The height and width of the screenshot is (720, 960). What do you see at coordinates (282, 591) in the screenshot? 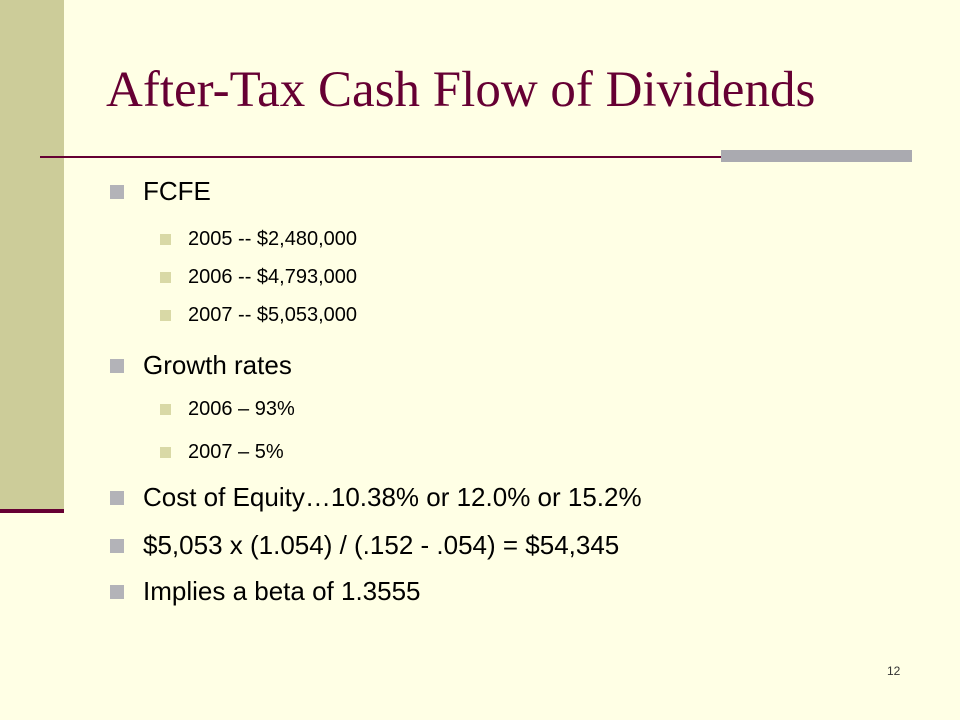
I see `bullet-text: Implies a beta of 1.3555` at bounding box center [282, 591].